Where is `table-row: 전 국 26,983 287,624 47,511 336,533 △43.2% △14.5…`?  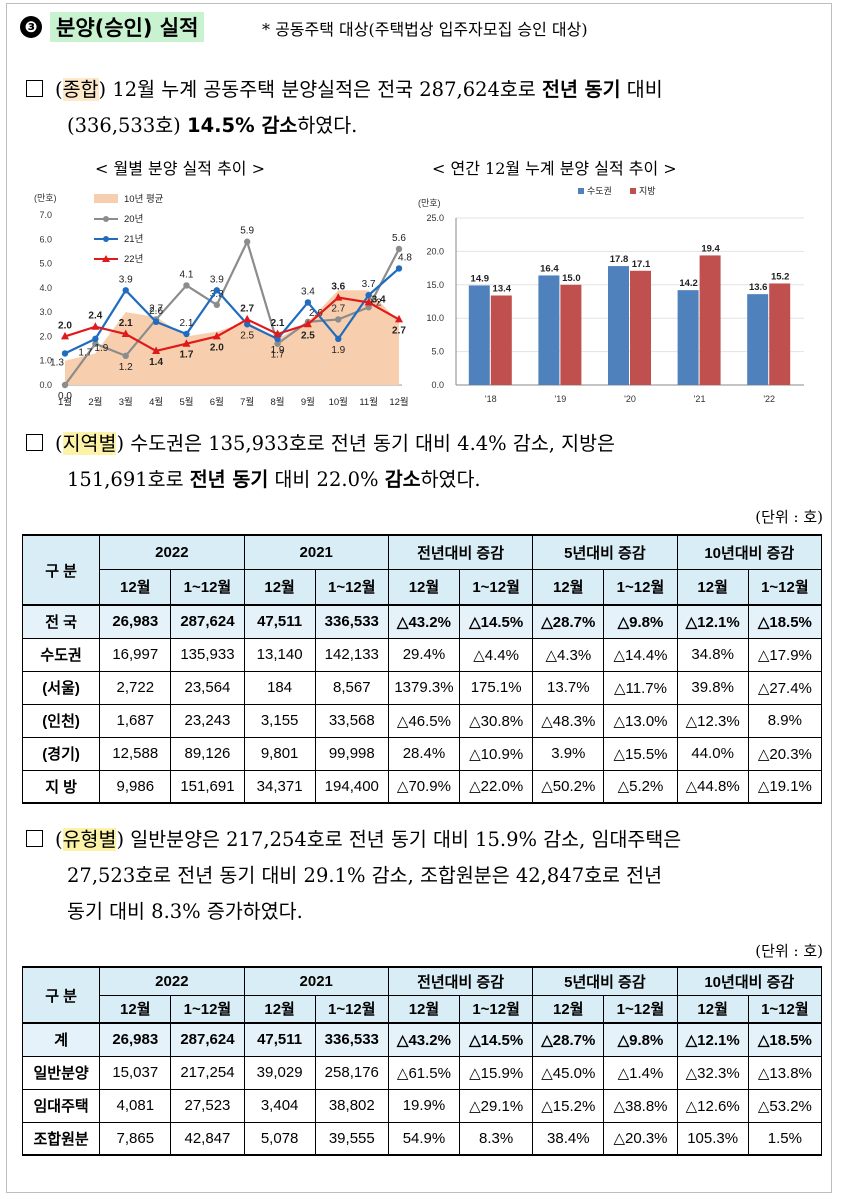
table-row: 전 국 26,983 287,624 47,511 336,533 △43.2% △14.5… is located at coordinates (422, 621).